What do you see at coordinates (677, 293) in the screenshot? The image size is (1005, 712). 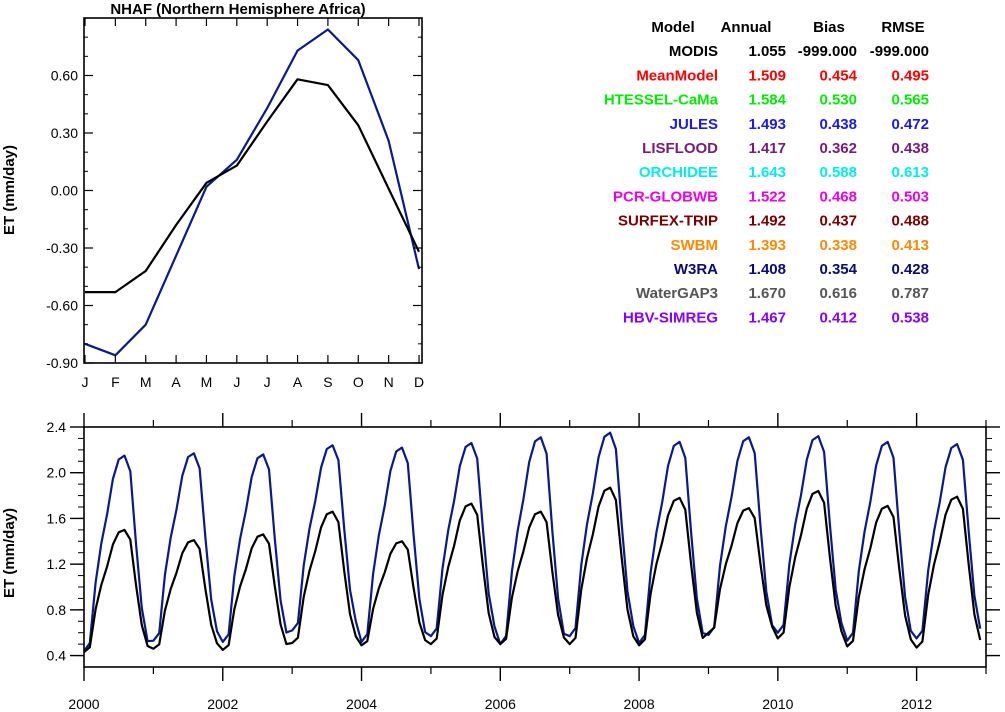 I see `table-model-name: WaterGAP3` at bounding box center [677, 293].